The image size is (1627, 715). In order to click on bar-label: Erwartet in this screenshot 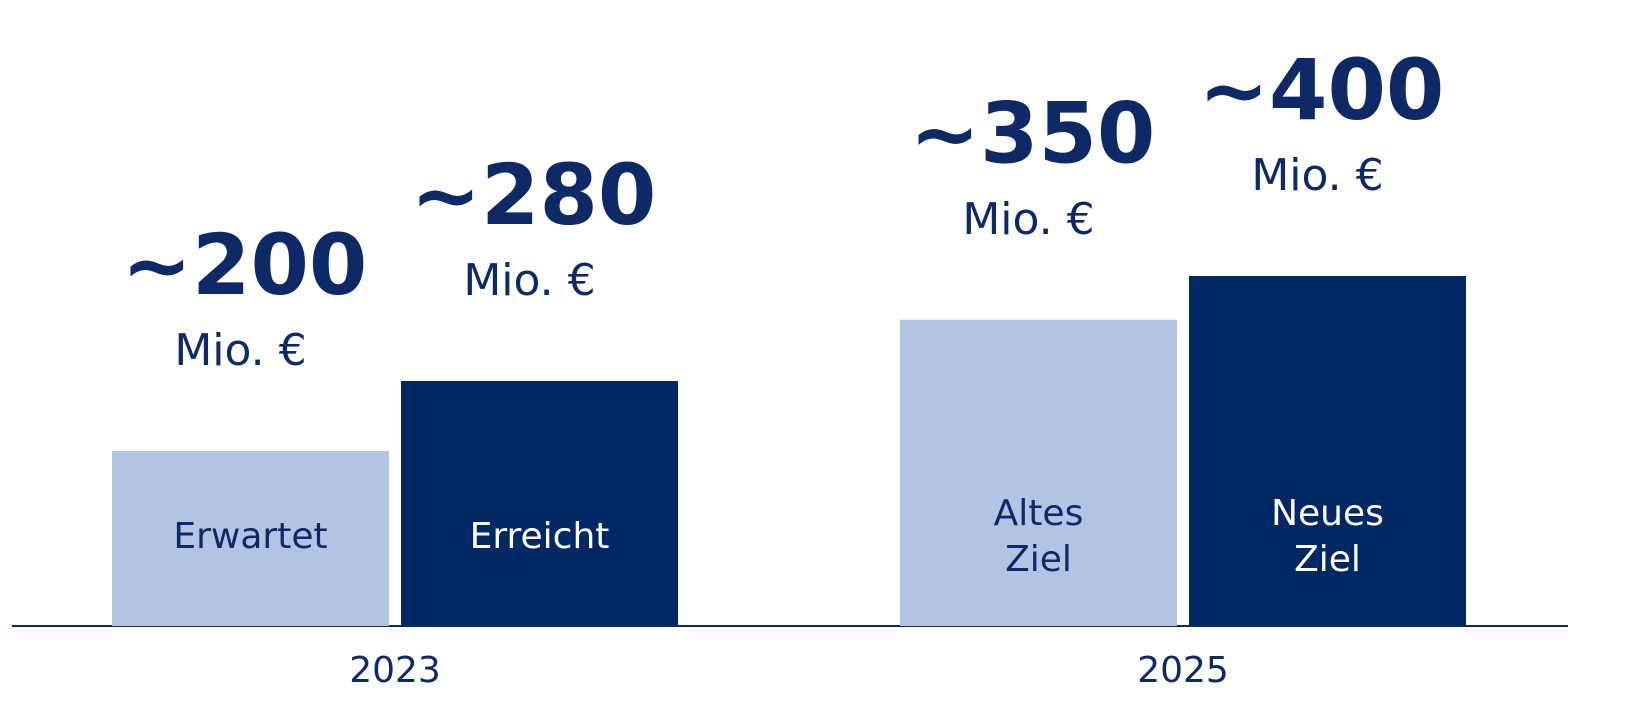, I will do `click(250, 536)`.